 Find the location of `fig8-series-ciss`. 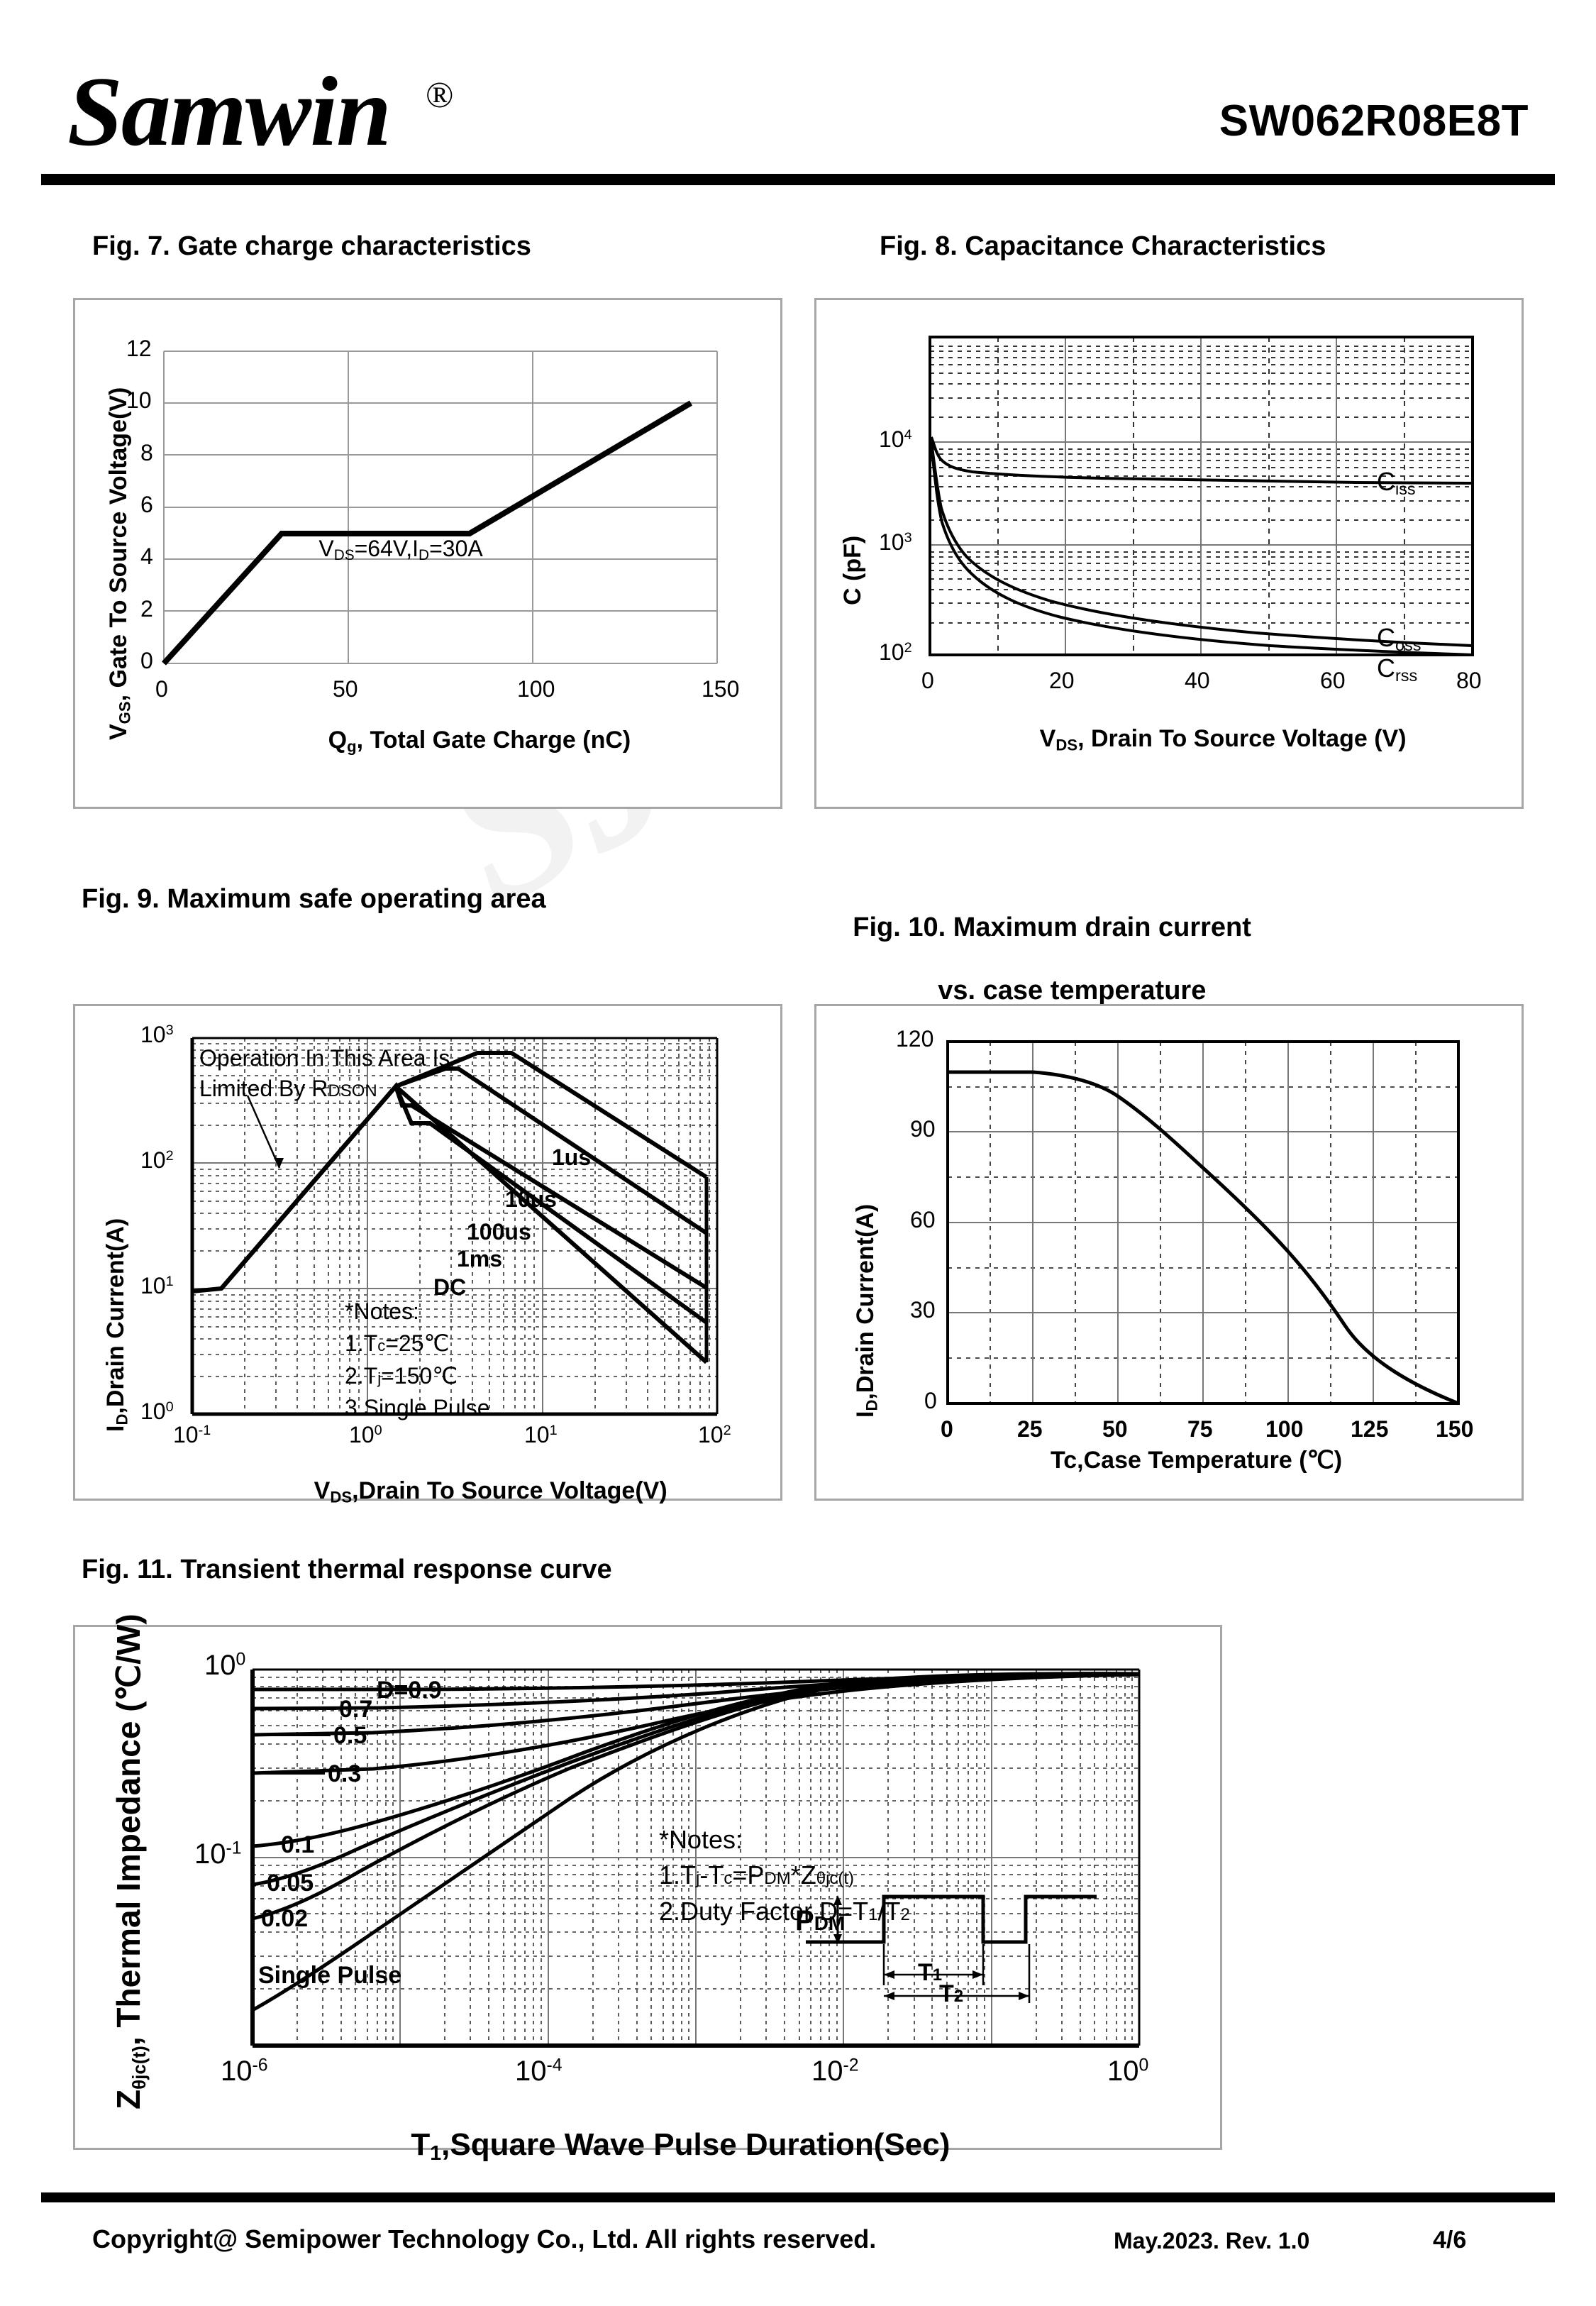

fig8-series-ciss is located at coordinates (1201, 460).